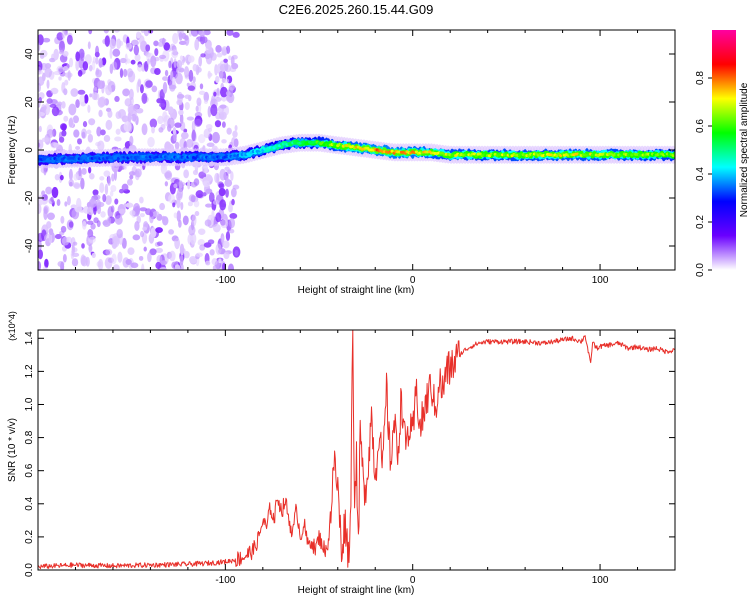  What do you see at coordinates (600, 580) in the screenshot?
I see `snr-x-tick-label: 100` at bounding box center [600, 580].